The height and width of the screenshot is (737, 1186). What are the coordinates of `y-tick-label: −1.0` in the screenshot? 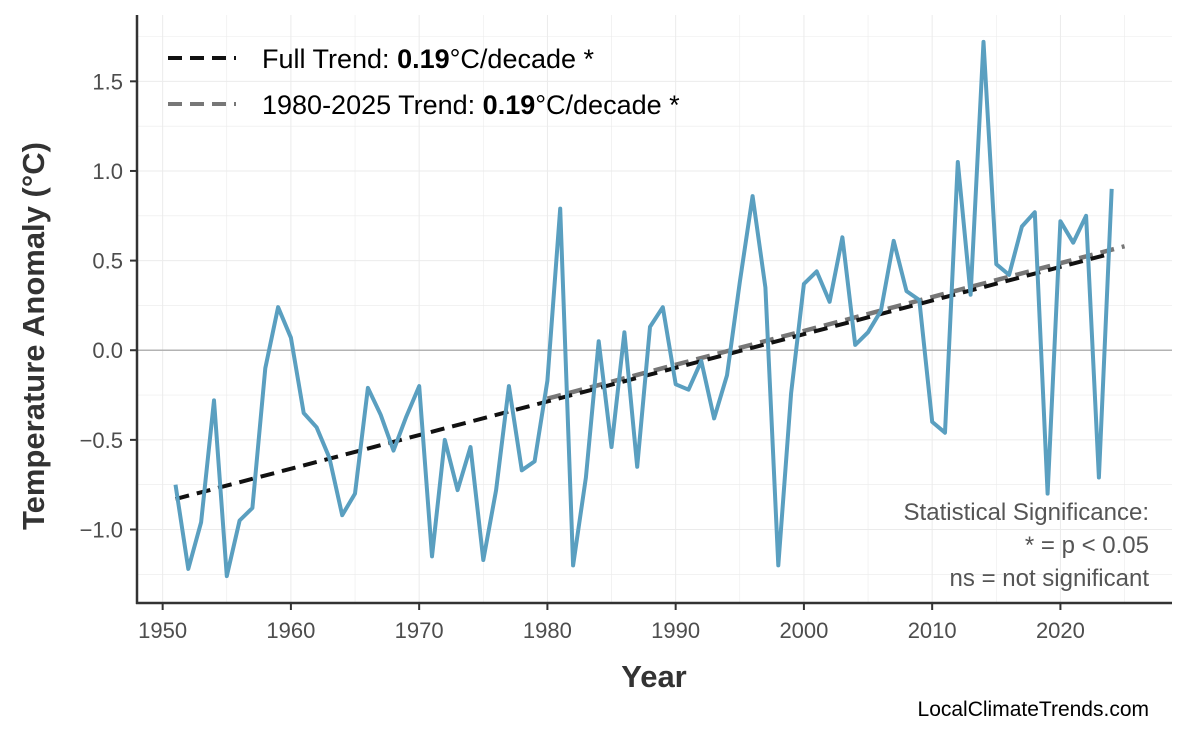 It's located at (101, 530).